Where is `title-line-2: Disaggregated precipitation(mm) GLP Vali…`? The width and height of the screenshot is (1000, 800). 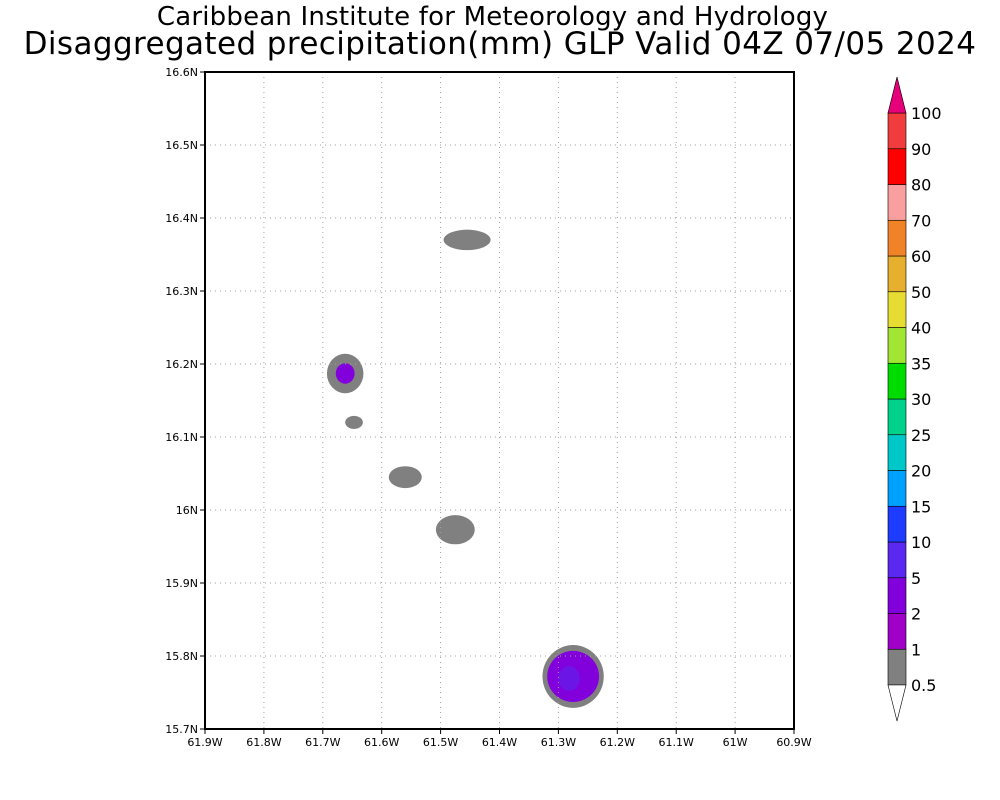
title-line-2: Disaggregated precipitation(mm) GLP Vali… is located at coordinates (500, 44).